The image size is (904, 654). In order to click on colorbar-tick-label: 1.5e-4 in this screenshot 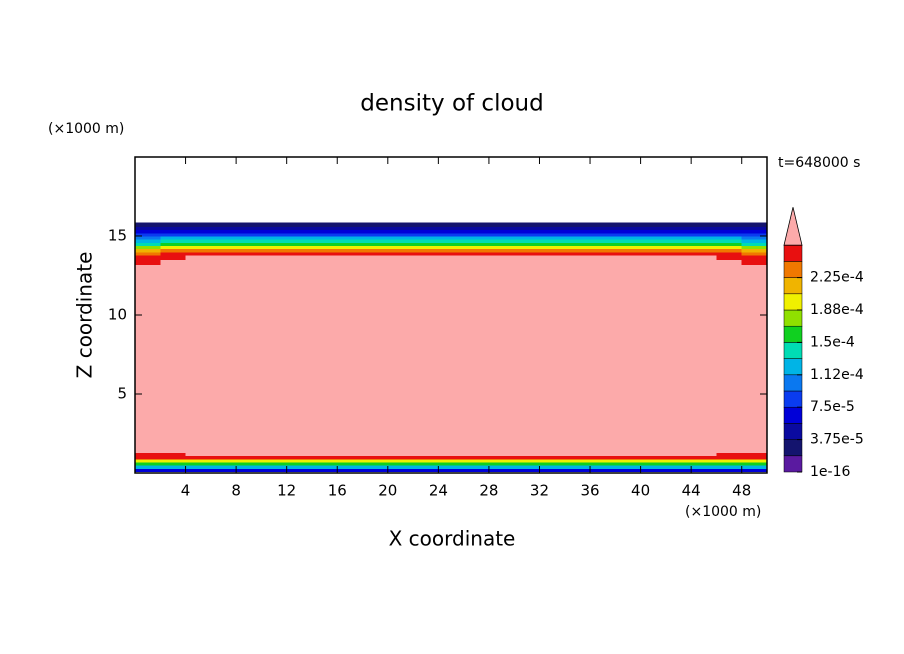, I will do `click(832, 342)`.